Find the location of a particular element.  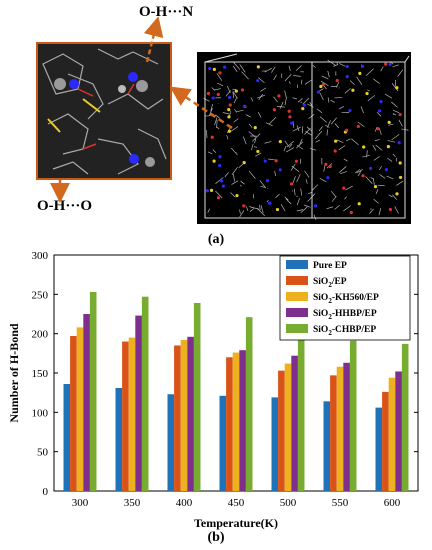

x-tick-label: 450 is located at coordinates (236, 503).